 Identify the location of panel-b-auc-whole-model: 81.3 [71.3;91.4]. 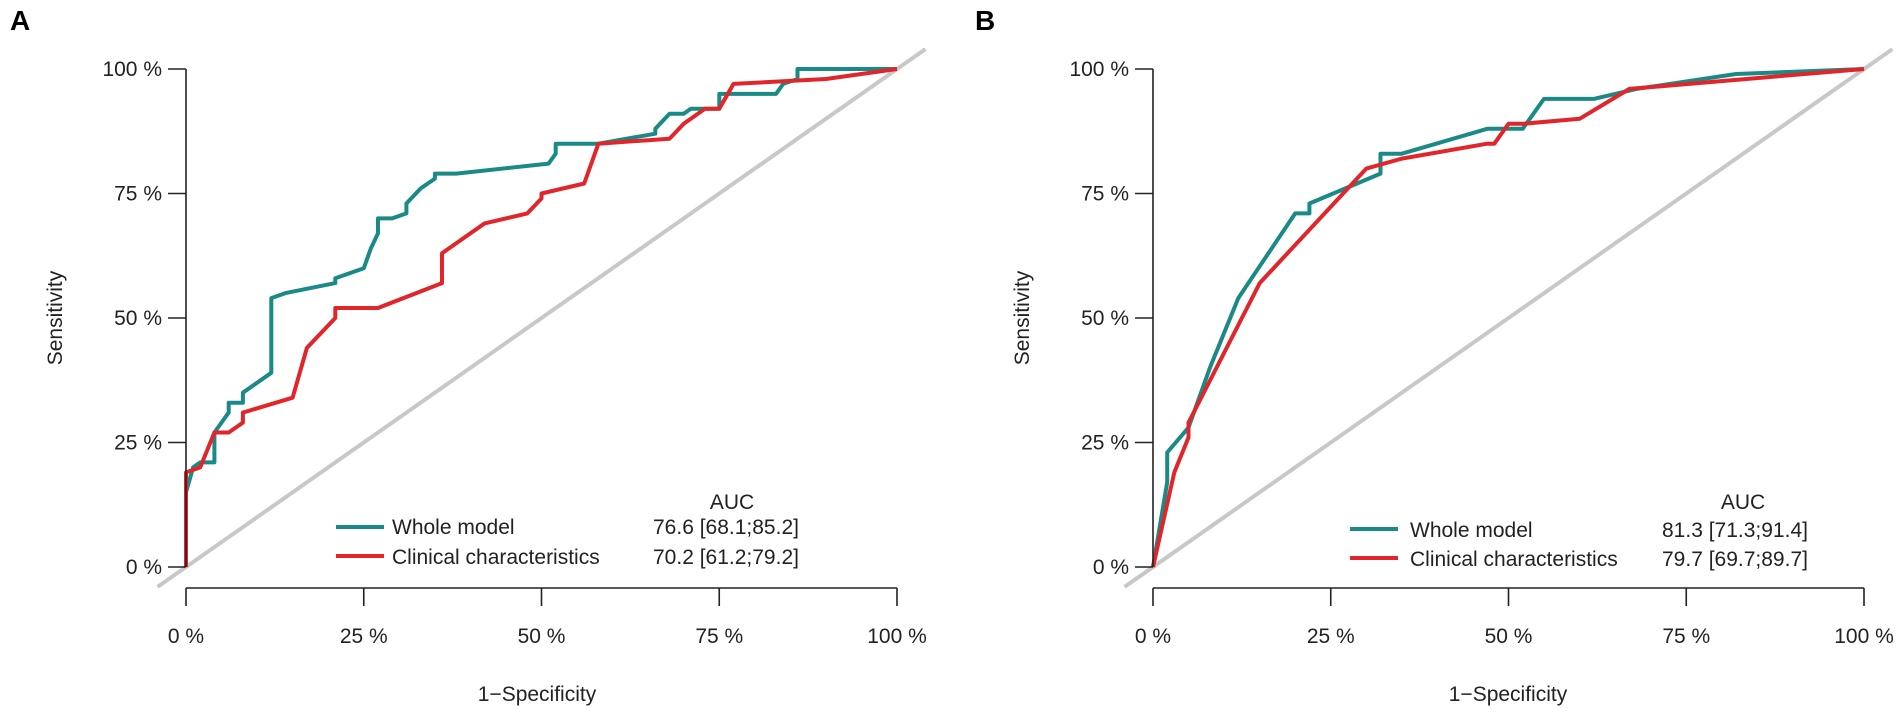
(1735, 530).